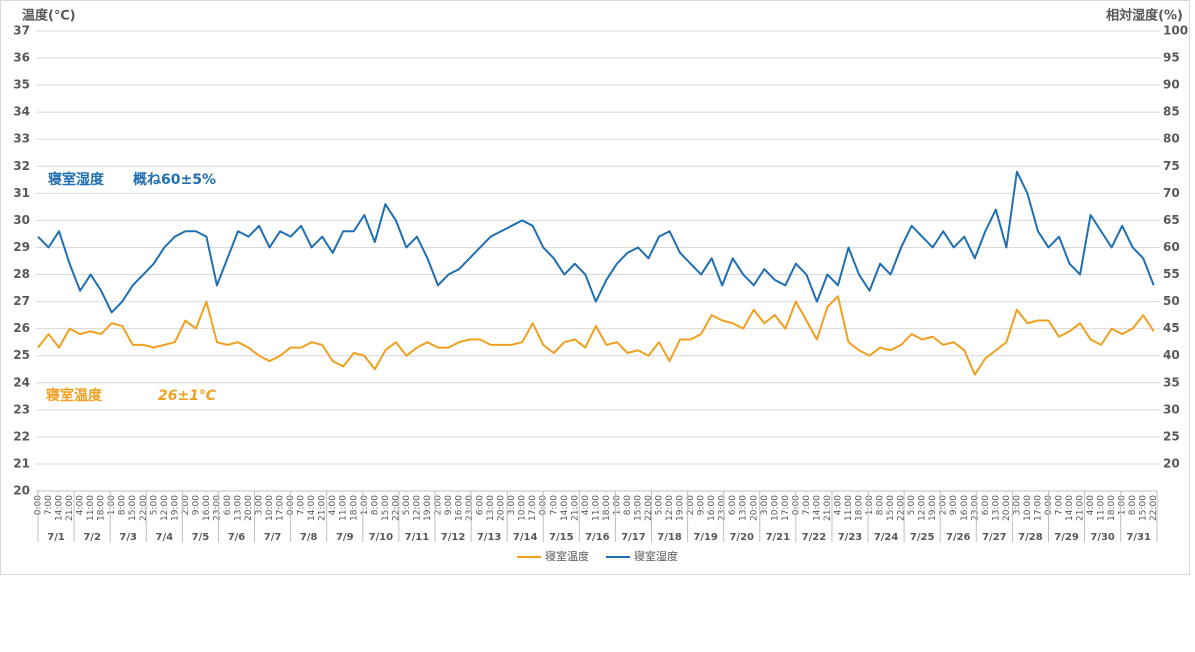  What do you see at coordinates (460, 508) in the screenshot?
I see `x-tick-label: 16:00` at bounding box center [460, 508].